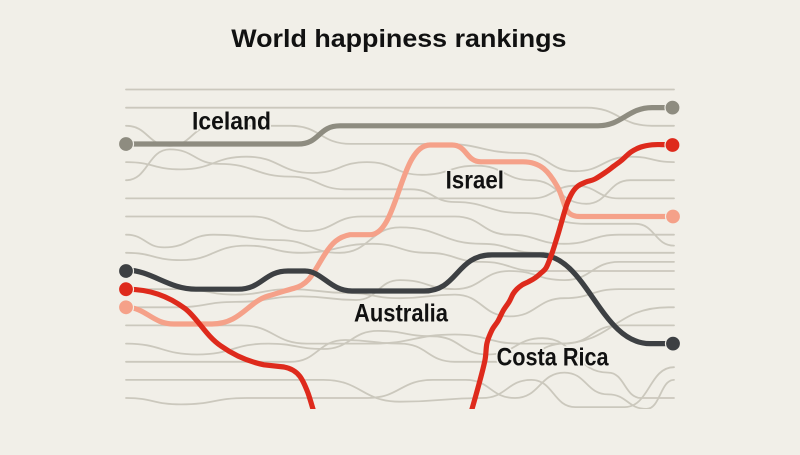 The image size is (800, 455). What do you see at coordinates (401, 314) in the screenshot?
I see `svg-text: Australia` at bounding box center [401, 314].